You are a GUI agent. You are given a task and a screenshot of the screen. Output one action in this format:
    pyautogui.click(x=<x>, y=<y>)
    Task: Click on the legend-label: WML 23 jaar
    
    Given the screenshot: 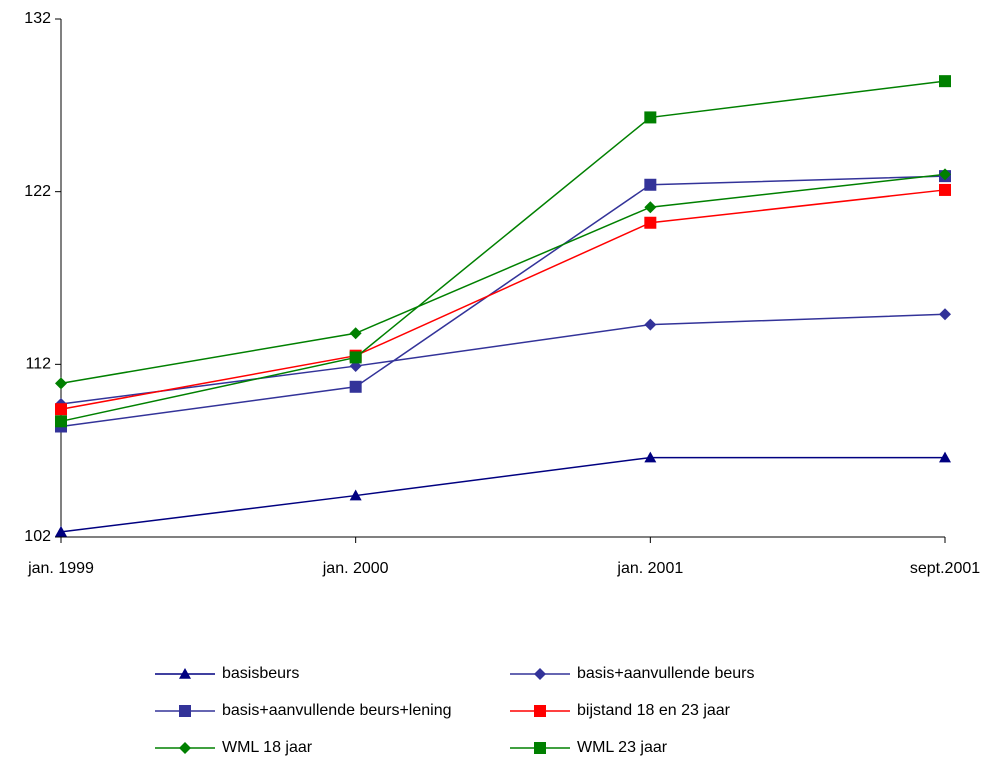 What is the action you would take?
    pyautogui.click(x=622, y=747)
    